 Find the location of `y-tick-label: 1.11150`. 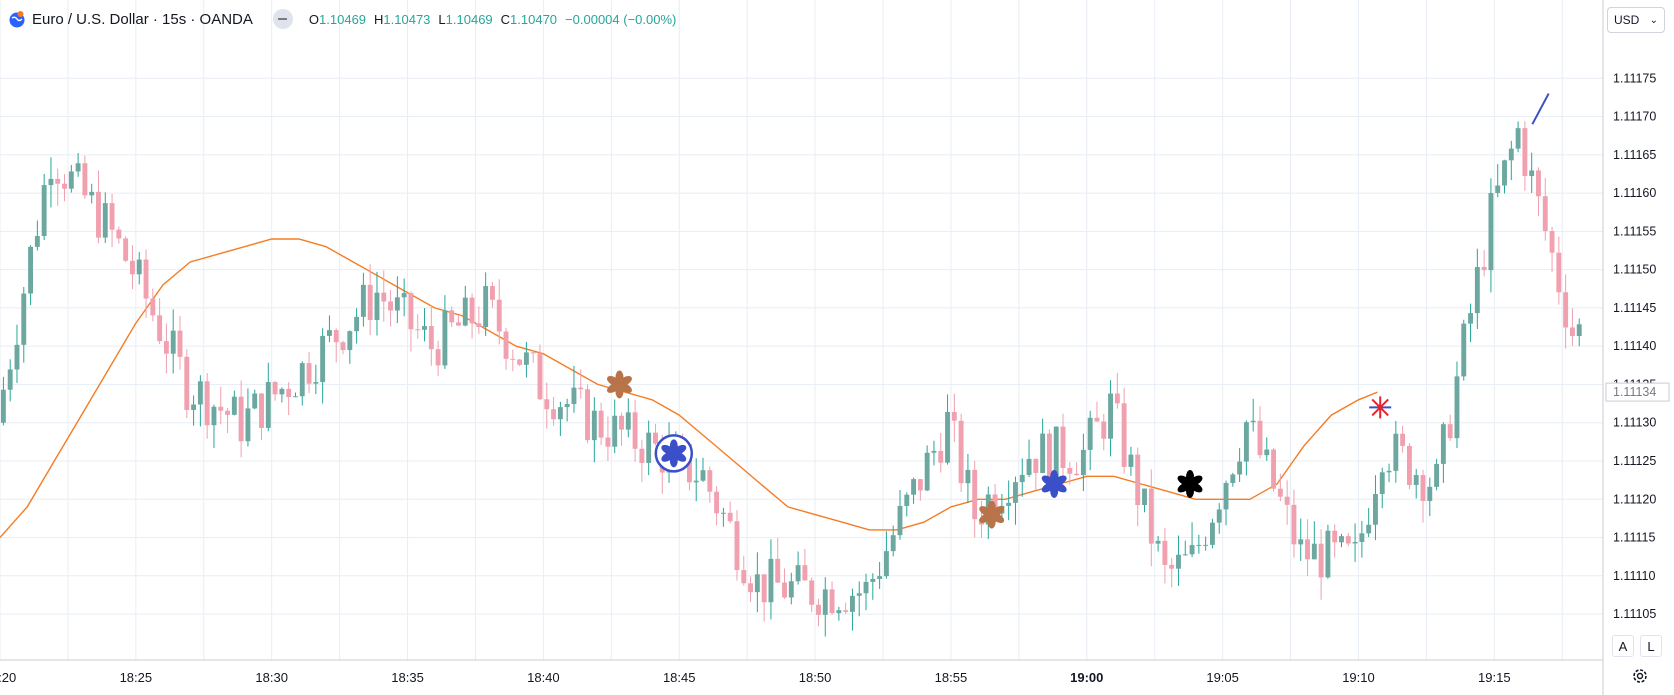

y-tick-label: 1.11150 is located at coordinates (1634, 270).